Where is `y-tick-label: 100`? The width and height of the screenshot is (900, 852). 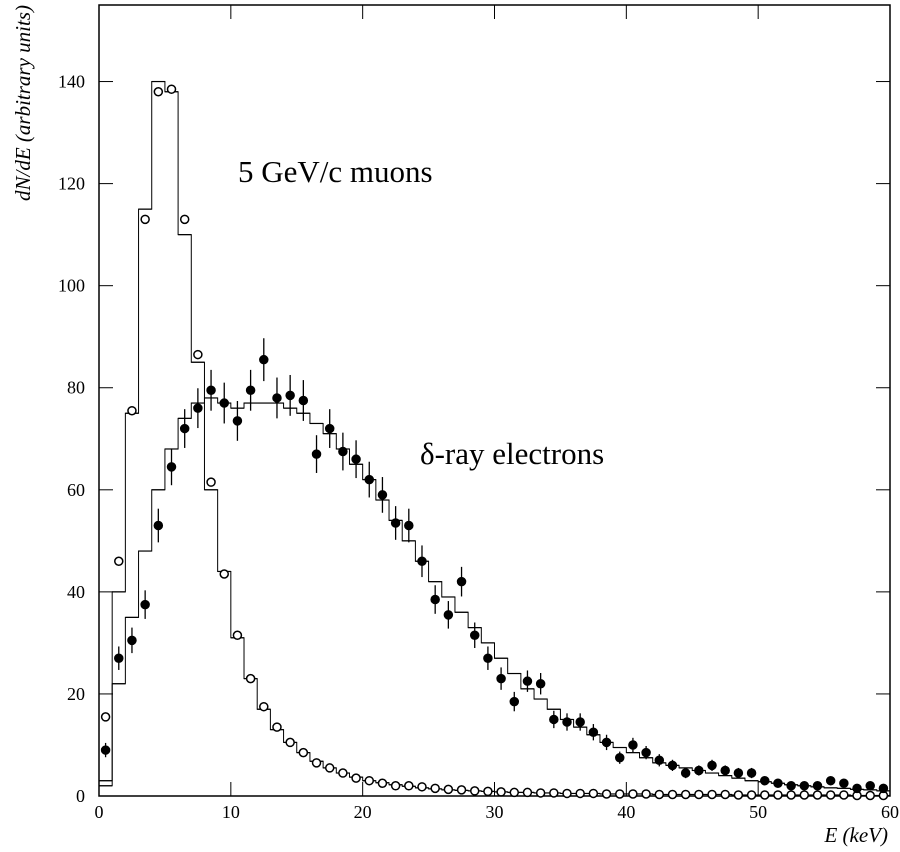
y-tick-label: 100 is located at coordinates (71, 286).